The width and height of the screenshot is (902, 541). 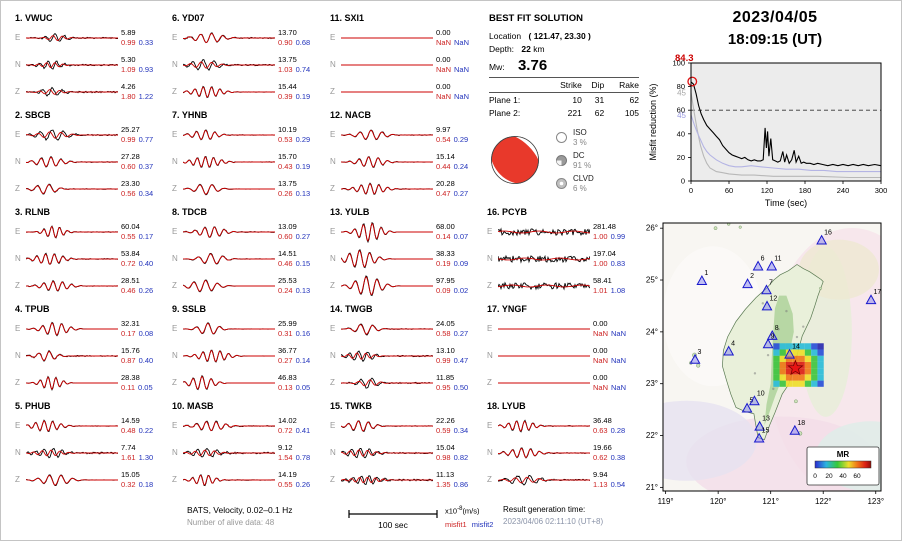 I want to click on plane1-rake: 62, so click(x=634, y=100).